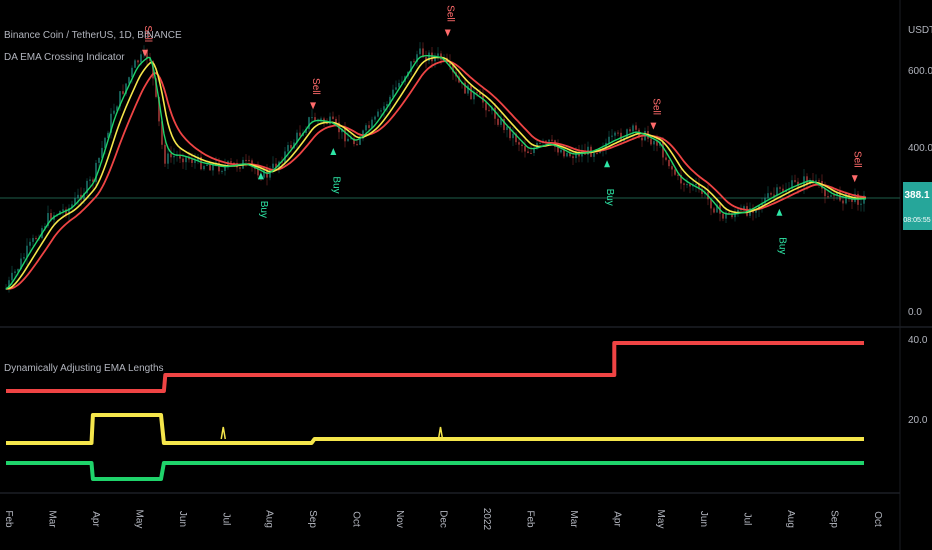 Image resolution: width=932 pixels, height=550 pixels. Describe the element at coordinates (917, 206) in the screenshot. I see `last-price-badge` at that location.